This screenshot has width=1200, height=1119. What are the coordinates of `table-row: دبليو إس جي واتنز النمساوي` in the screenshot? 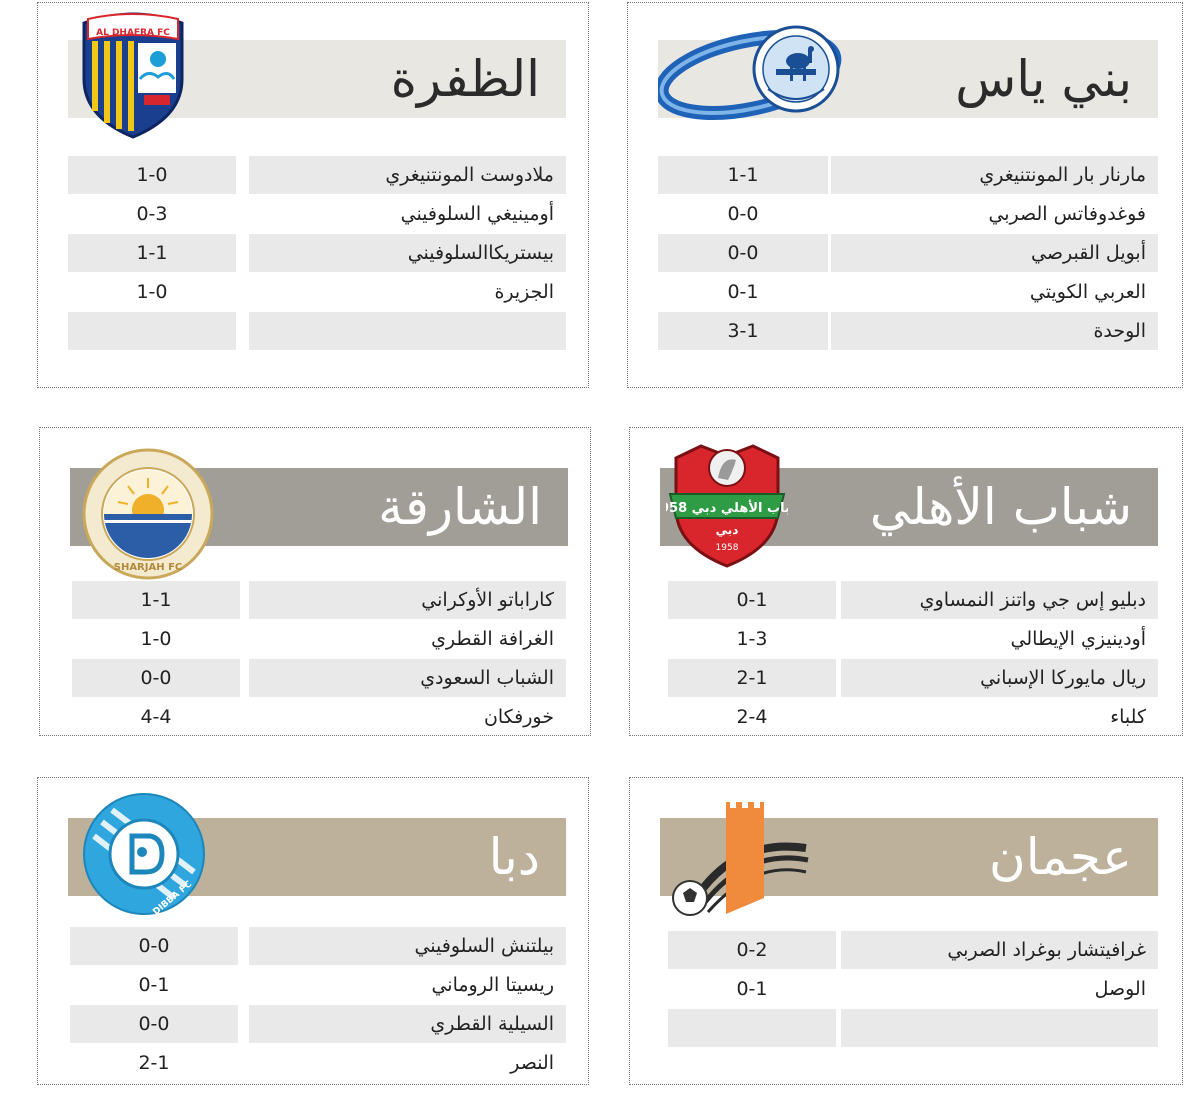 It's located at (999, 600).